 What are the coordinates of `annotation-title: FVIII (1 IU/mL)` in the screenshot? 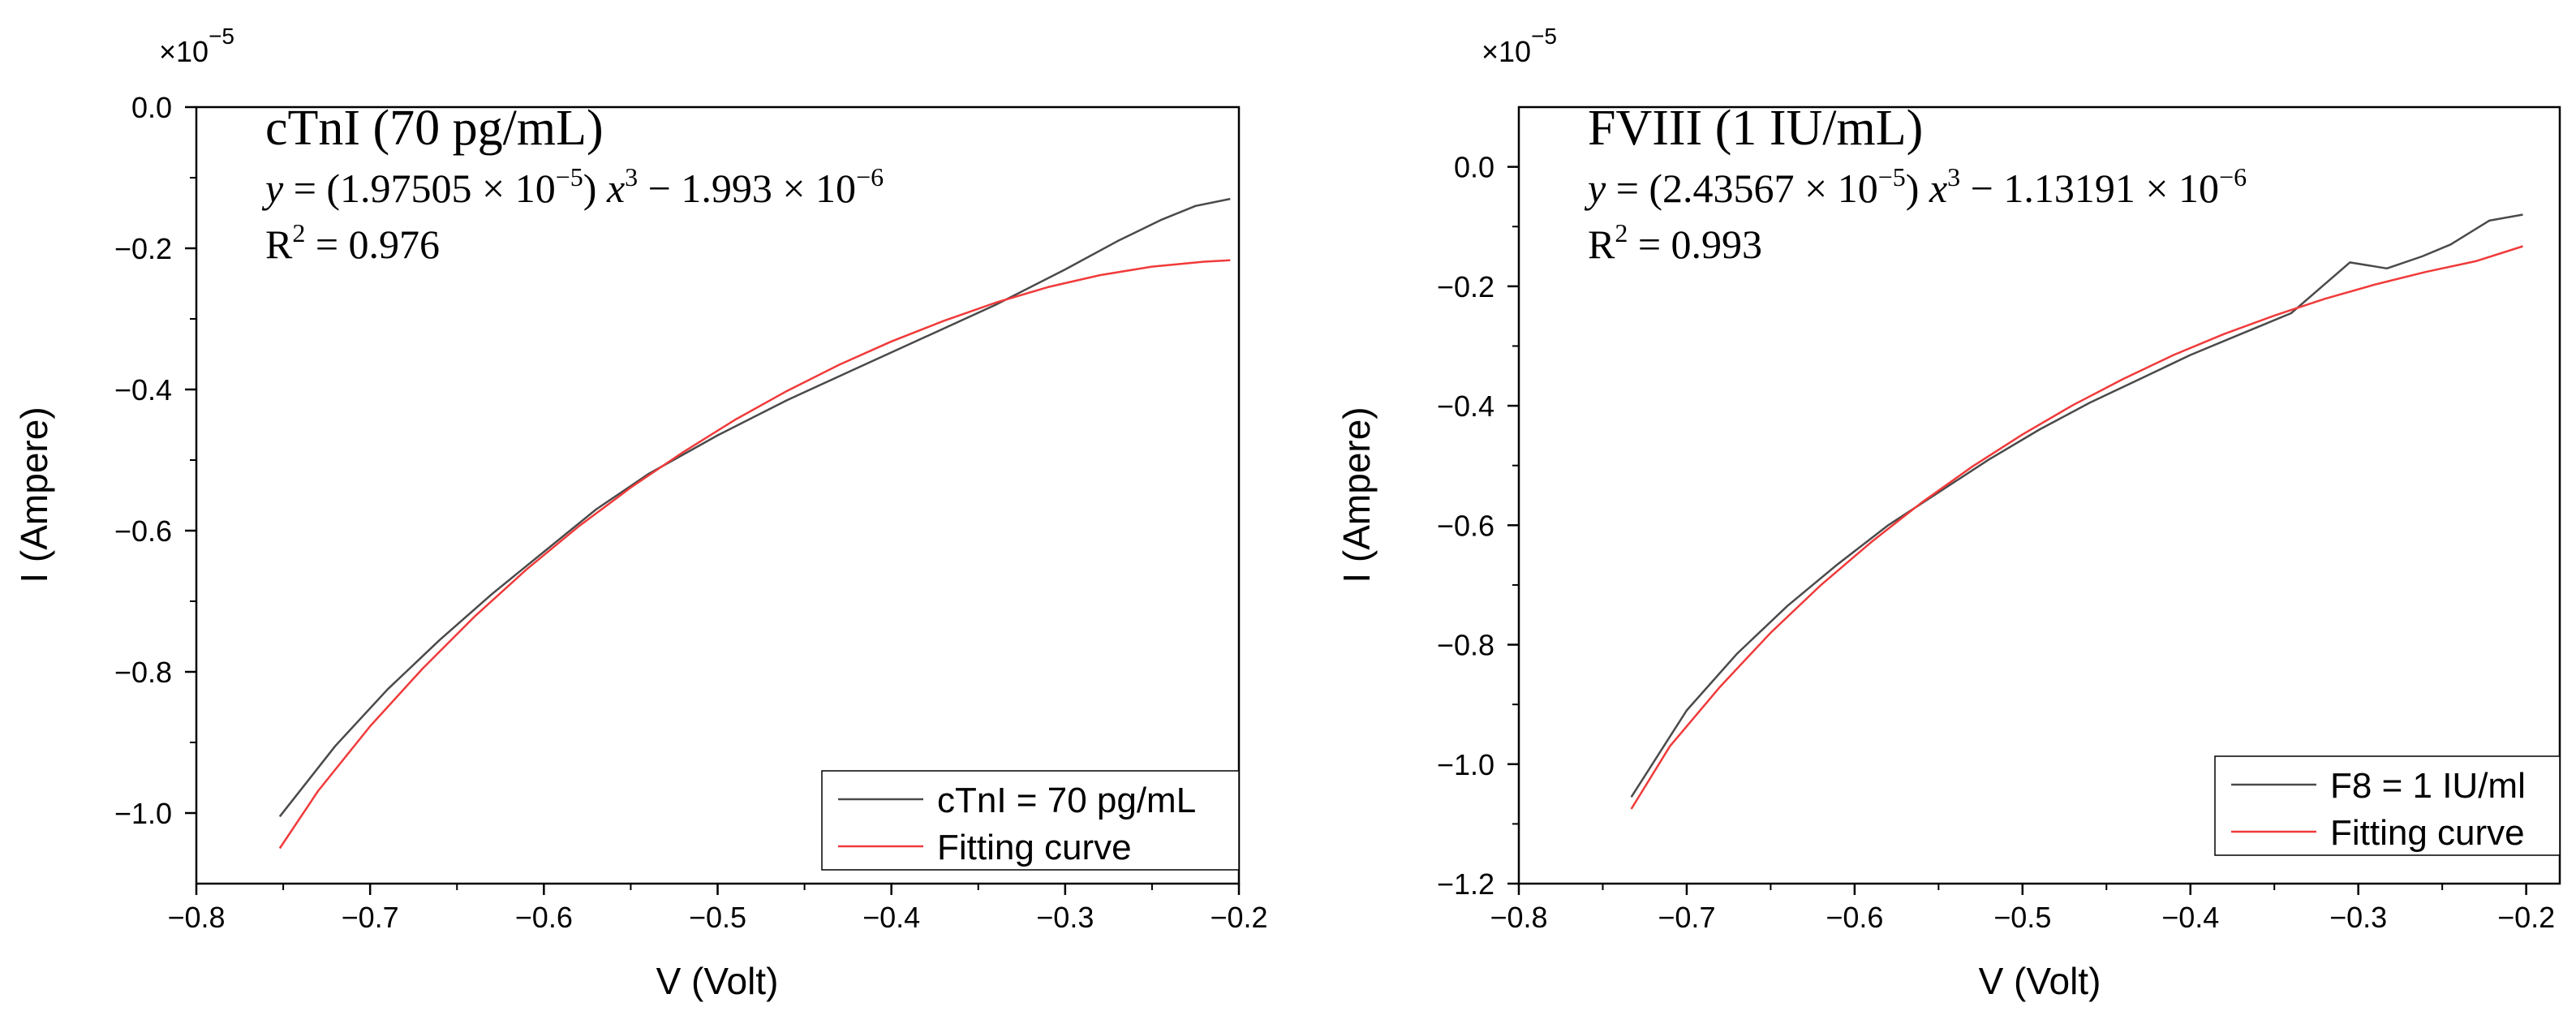 It's located at (1755, 128).